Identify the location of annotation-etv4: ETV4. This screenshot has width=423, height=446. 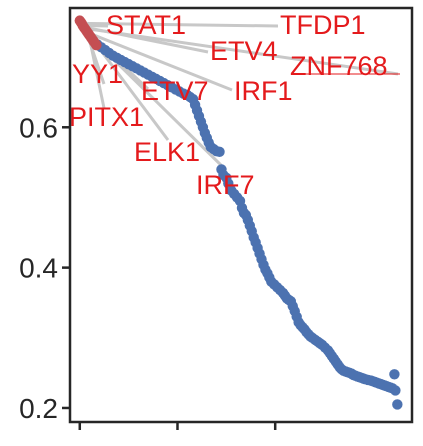
(244, 51).